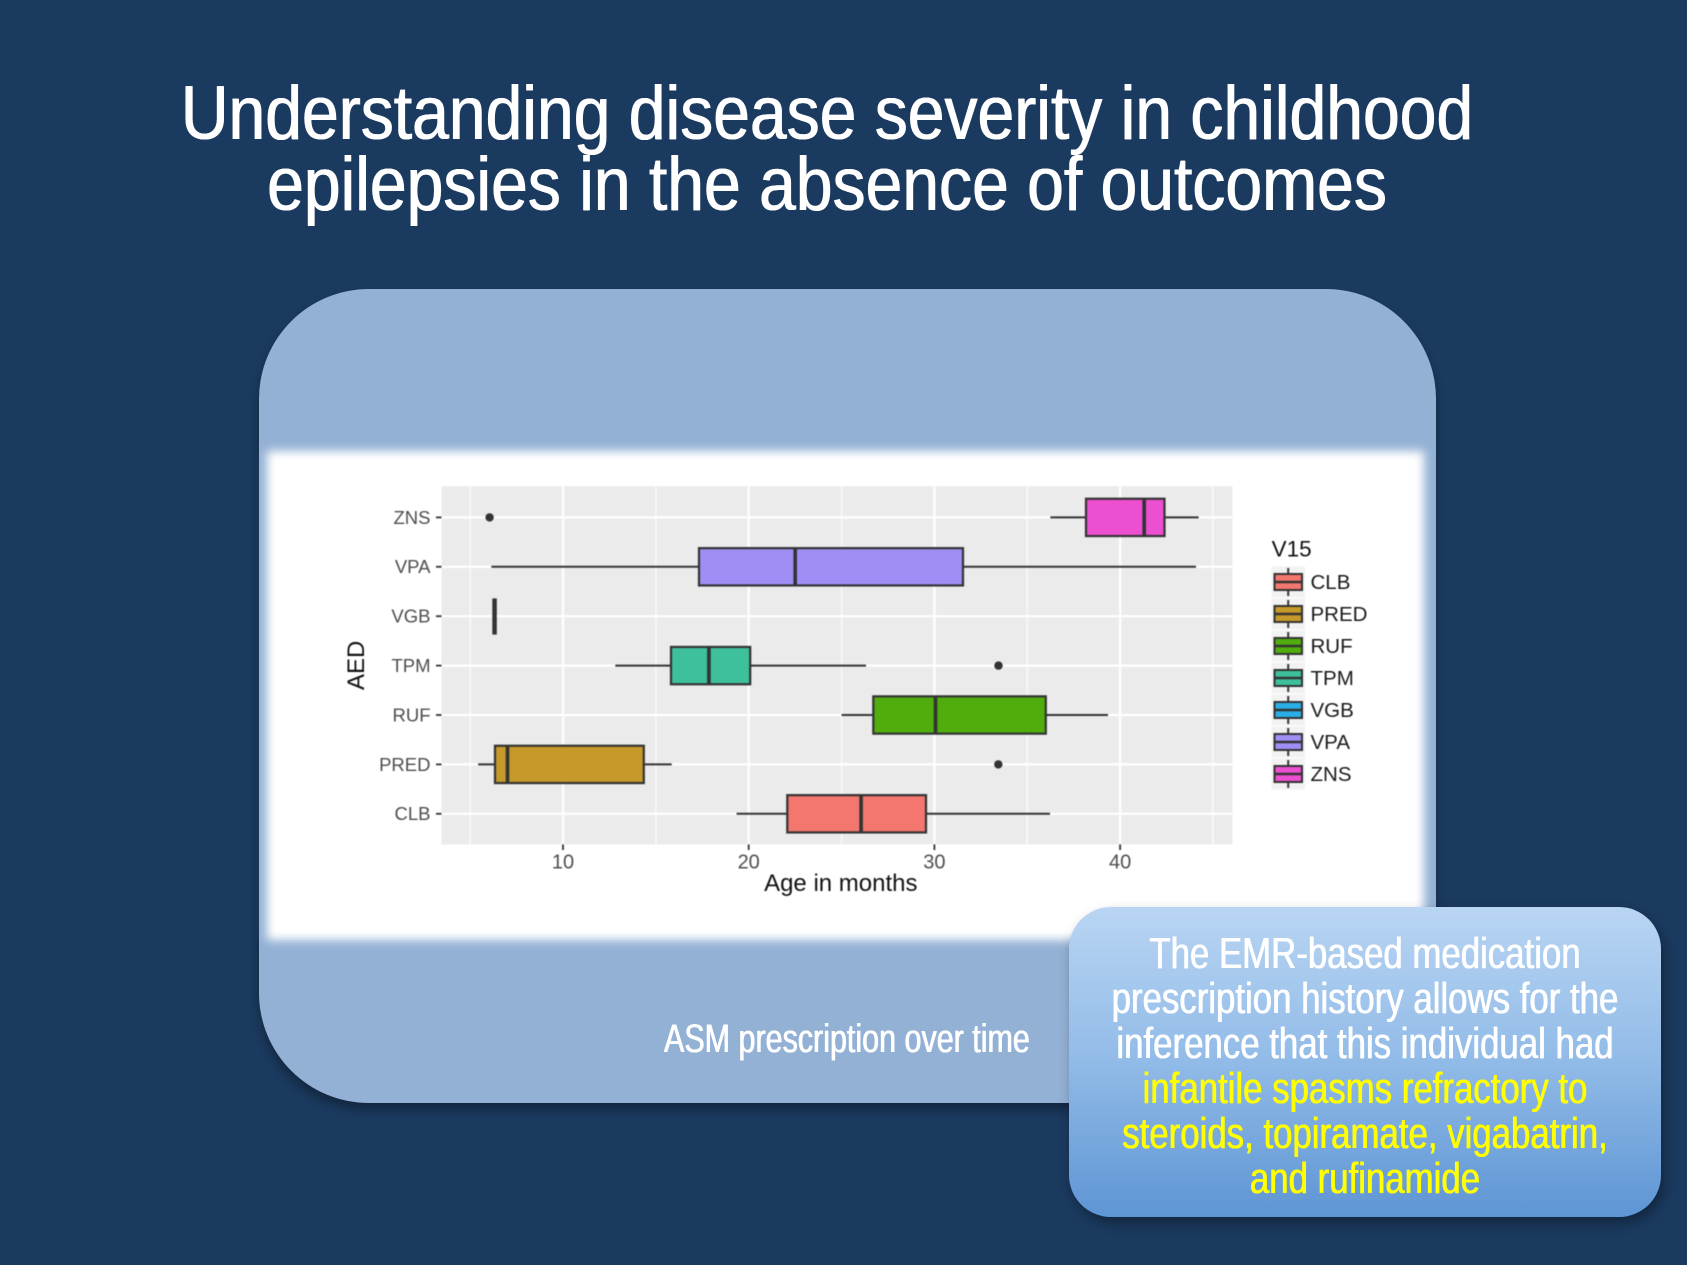  Describe the element at coordinates (934, 863) in the screenshot. I see `svg-text: 30` at that location.